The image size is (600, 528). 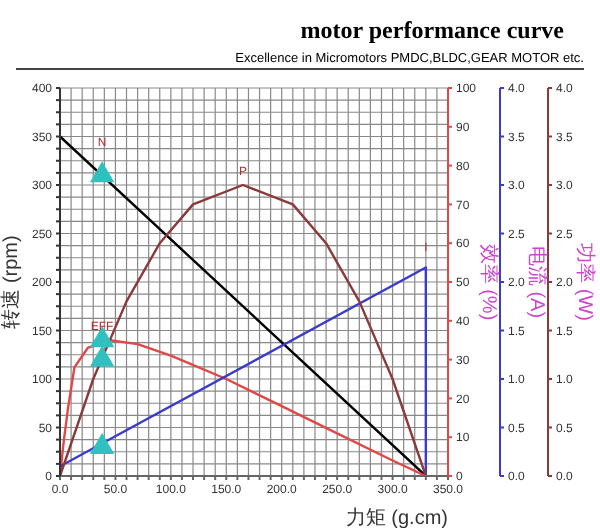 What do you see at coordinates (432, 31) in the screenshot?
I see `chart-title: motor performance curve` at bounding box center [432, 31].